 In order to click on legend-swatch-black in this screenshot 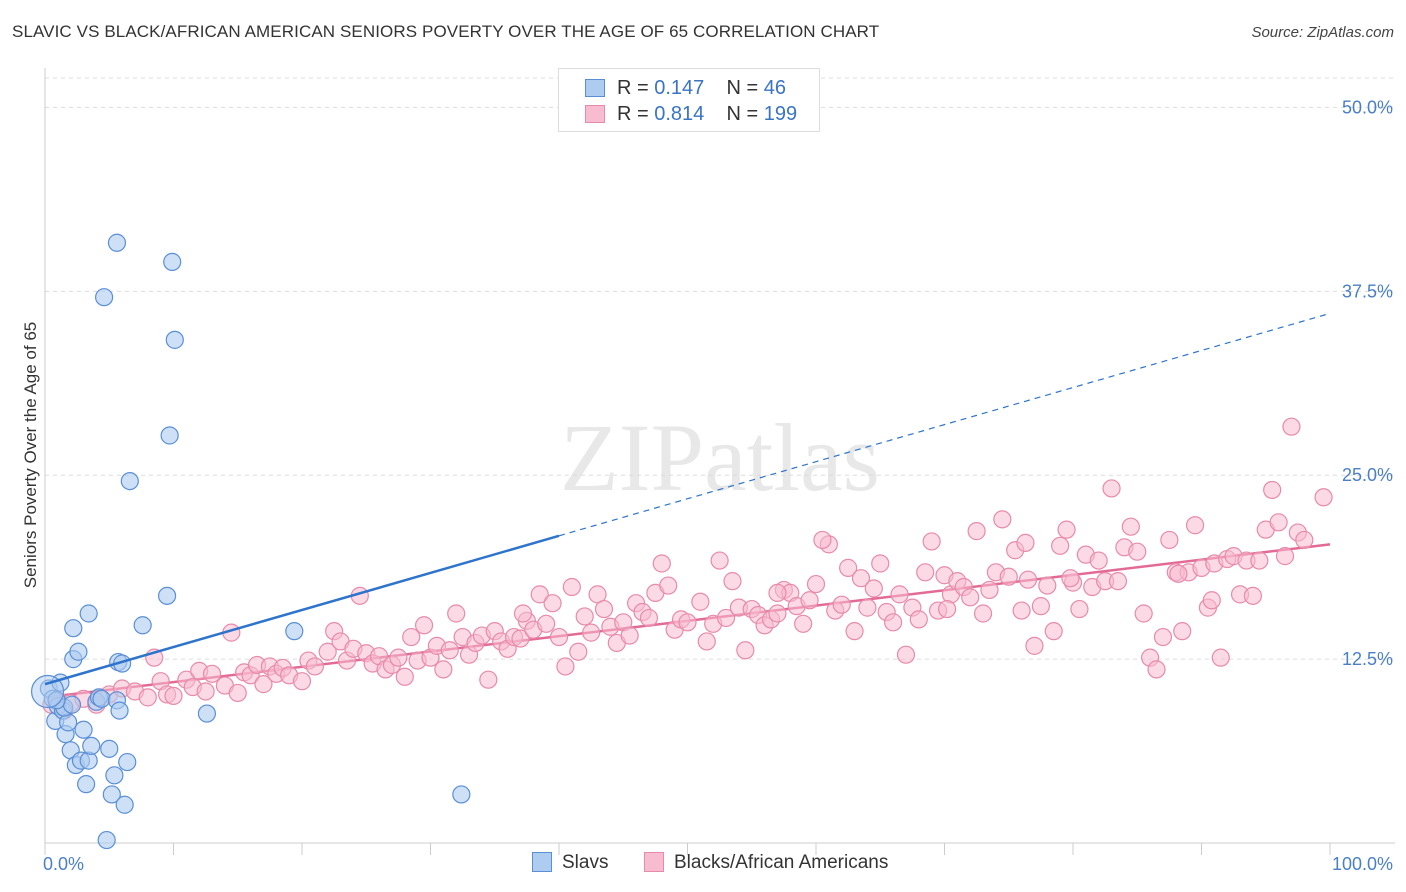, I will do `click(595, 114)`.